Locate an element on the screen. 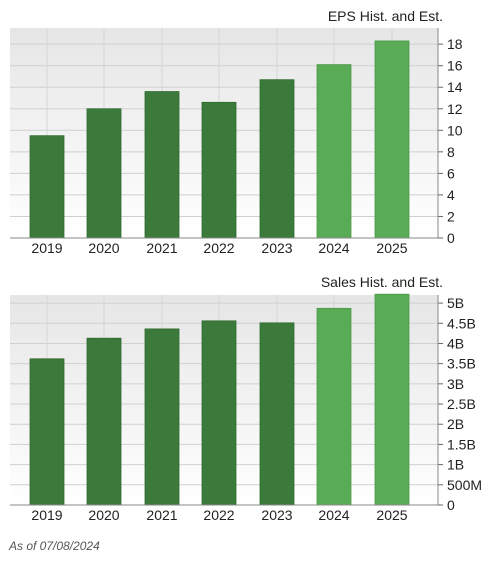 The height and width of the screenshot is (561, 493). sales-y-tick-label: 1.5B is located at coordinates (461, 444).